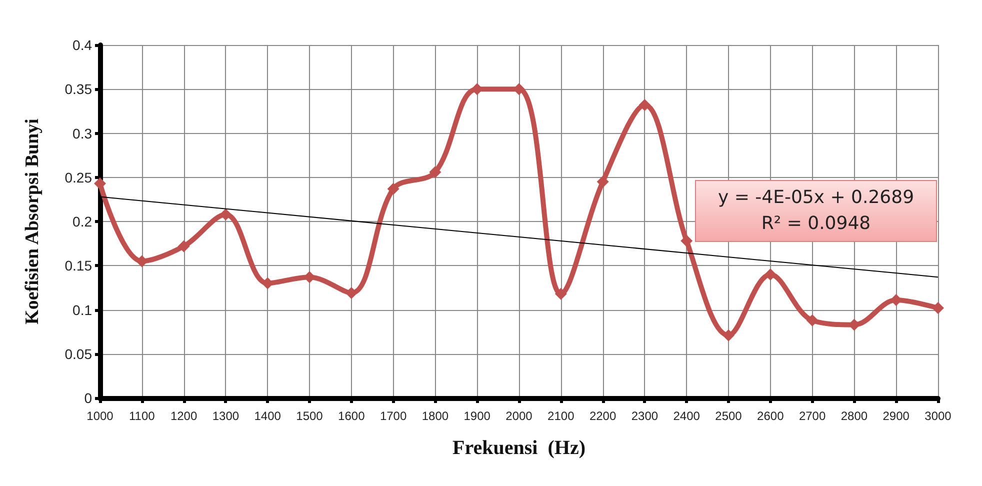  What do you see at coordinates (226, 416) in the screenshot?
I see `x-tick-label: 1300` at bounding box center [226, 416].